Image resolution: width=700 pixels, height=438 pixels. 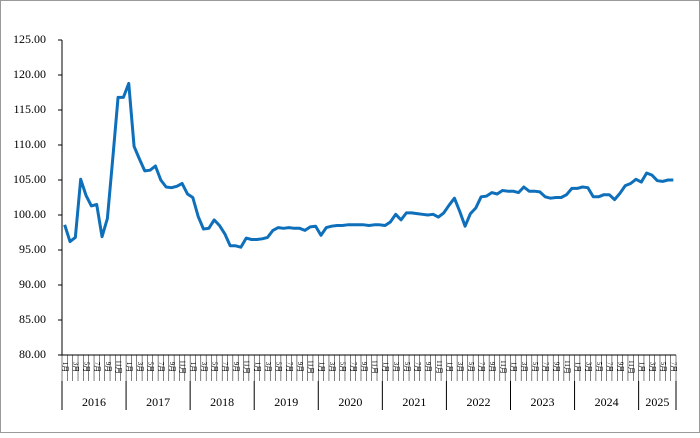 What do you see at coordinates (478, 402) in the screenshot?
I see `year-label: 2022` at bounding box center [478, 402].